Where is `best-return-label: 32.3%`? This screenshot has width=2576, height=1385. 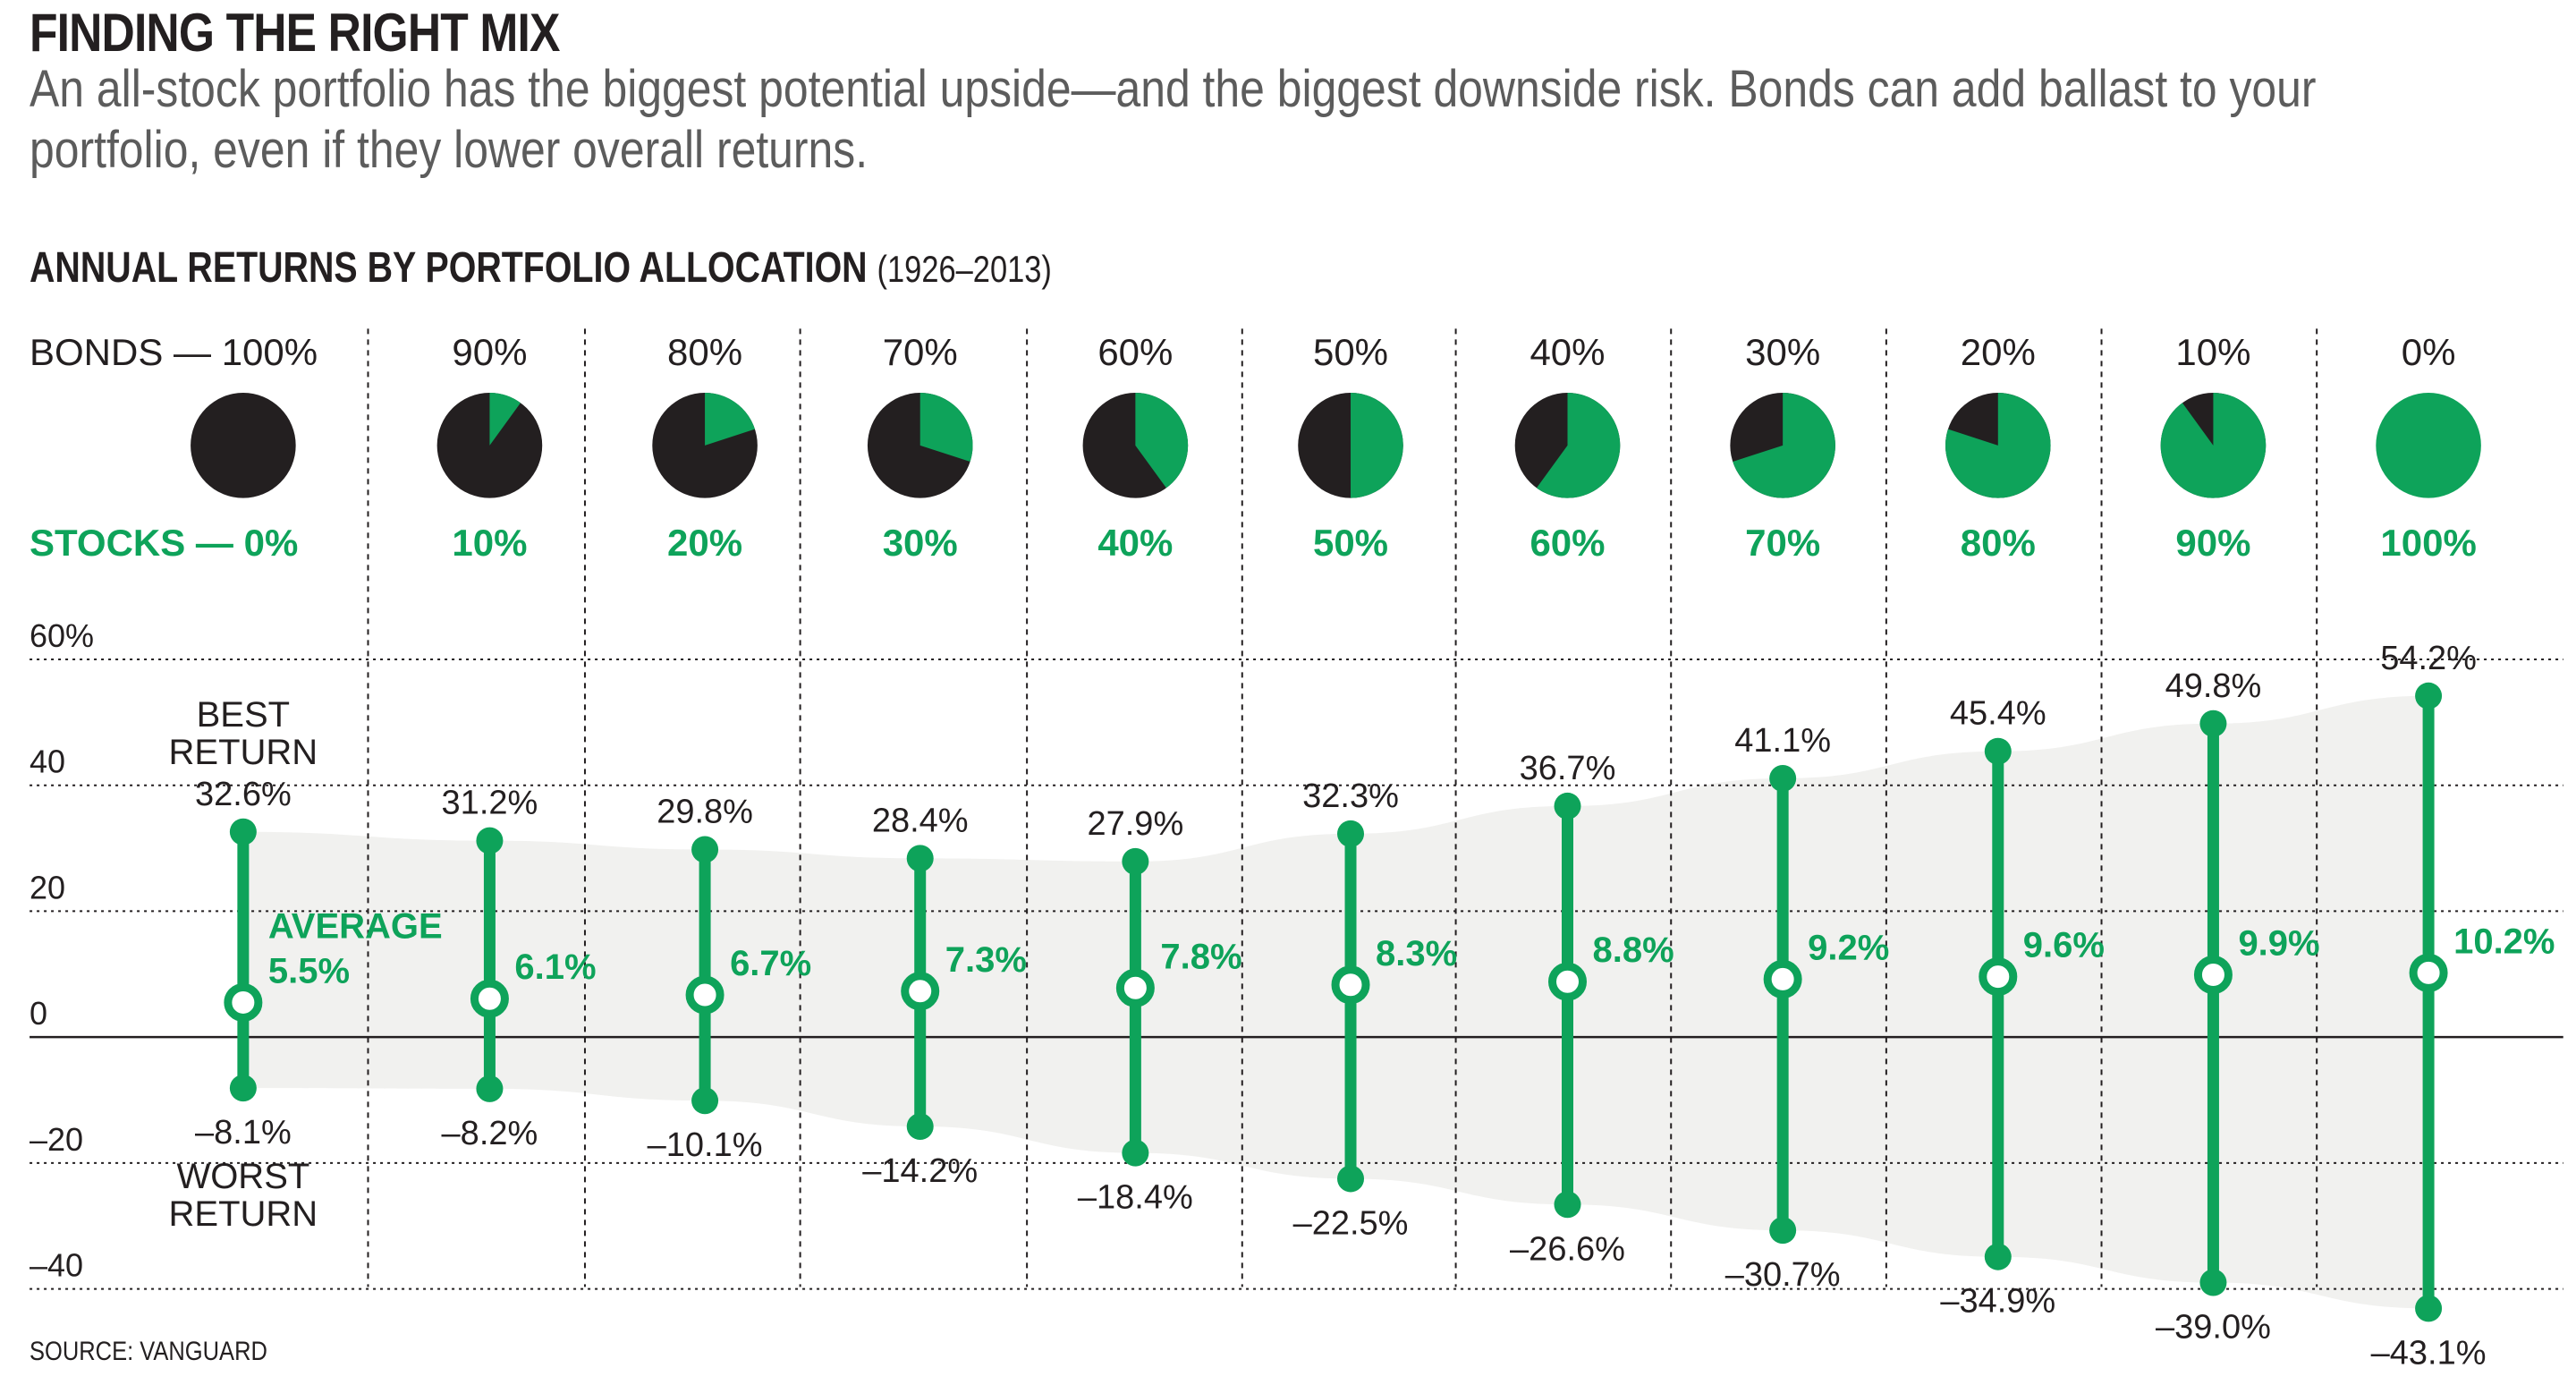 best-return-label: 32.3% is located at coordinates (1350, 796).